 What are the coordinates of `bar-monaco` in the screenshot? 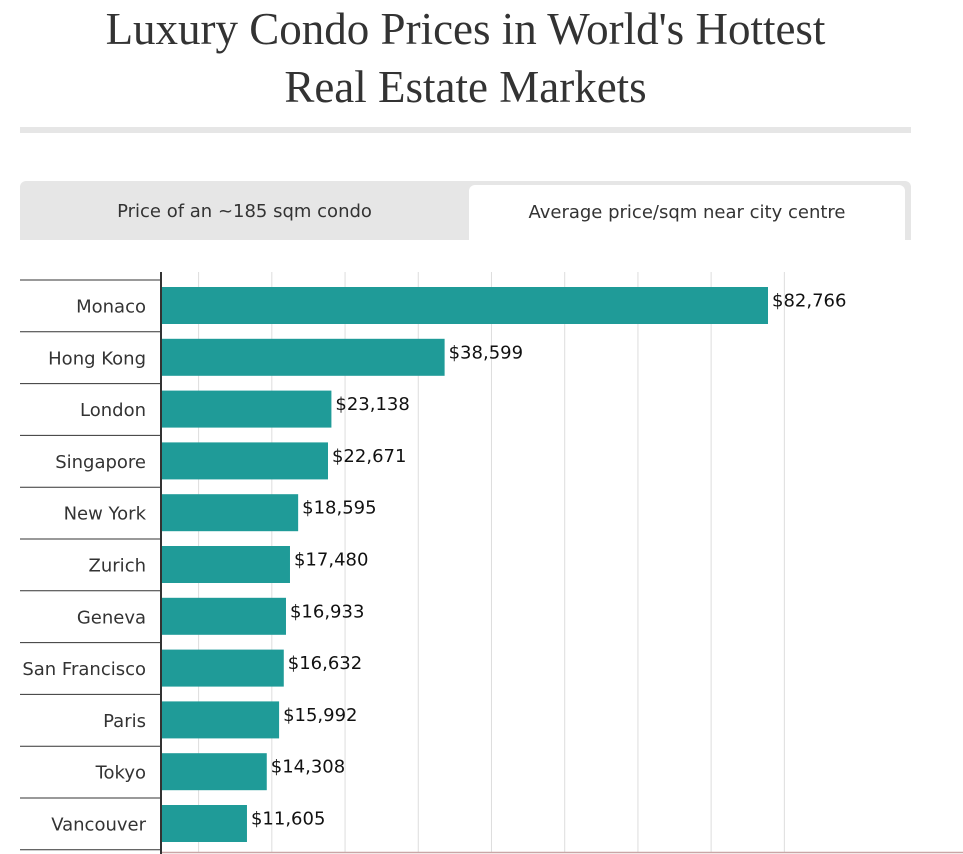 It's located at (465, 305).